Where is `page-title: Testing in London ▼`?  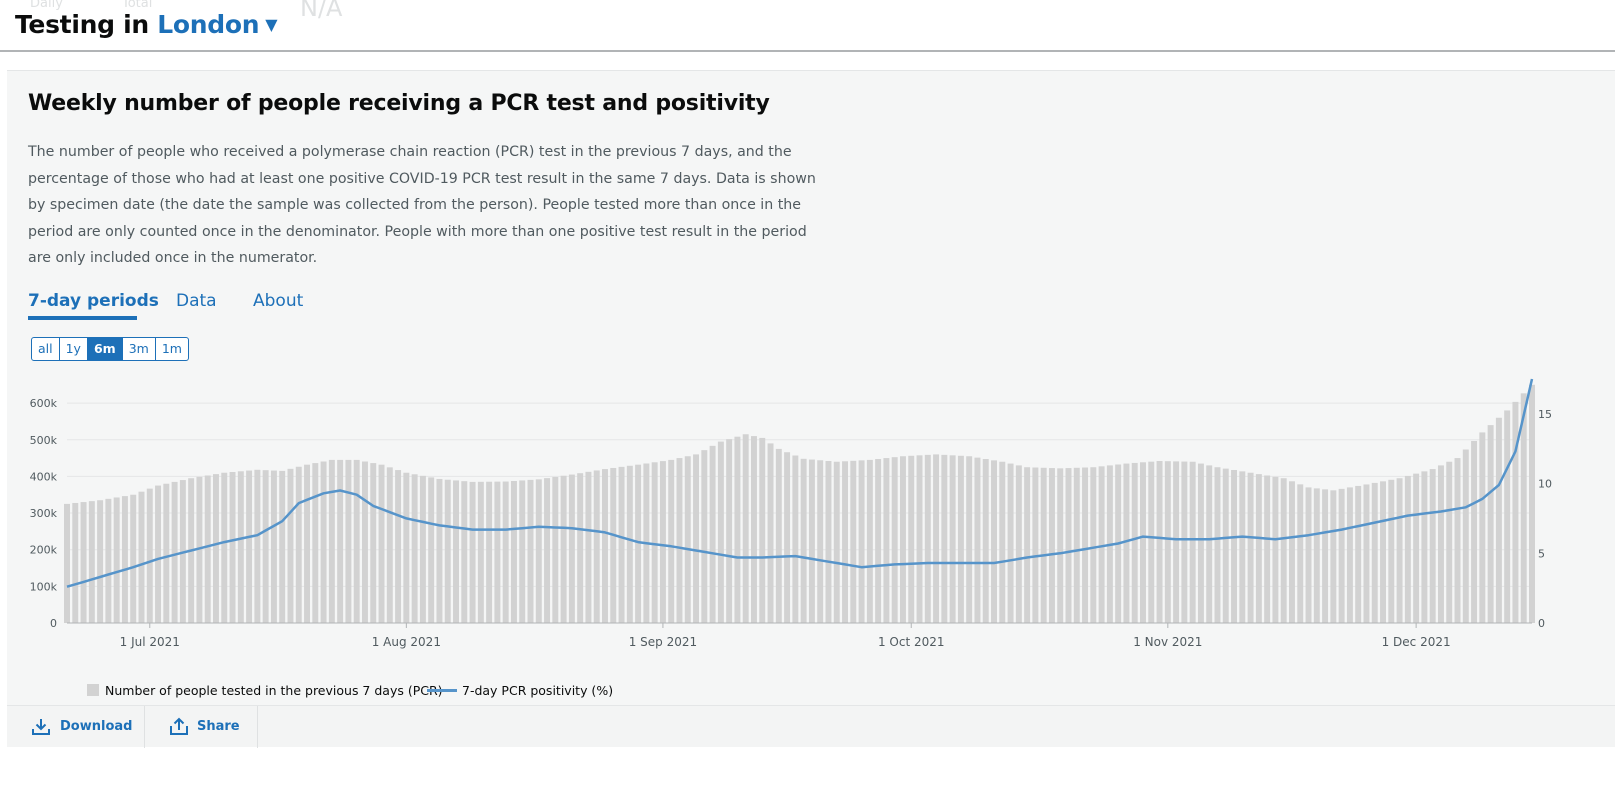 page-title: Testing in London ▼ is located at coordinates (146, 24).